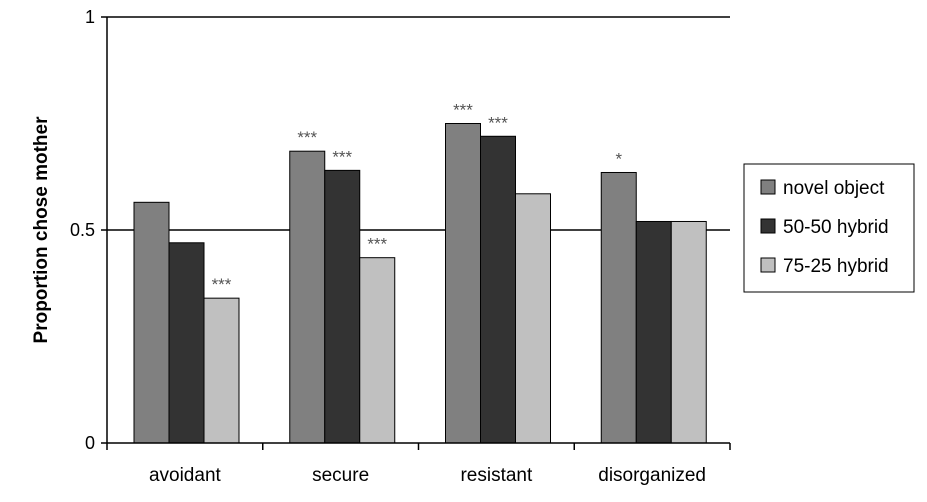 Image resolution: width=927 pixels, height=502 pixels. What do you see at coordinates (185, 475) in the screenshot?
I see `x-tick-label: avoidant` at bounding box center [185, 475].